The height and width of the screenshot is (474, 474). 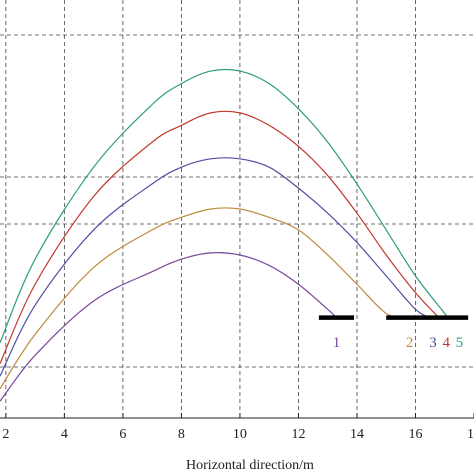 What do you see at coordinates (433, 343) in the screenshot?
I see `curve-label-3: 3` at bounding box center [433, 343].